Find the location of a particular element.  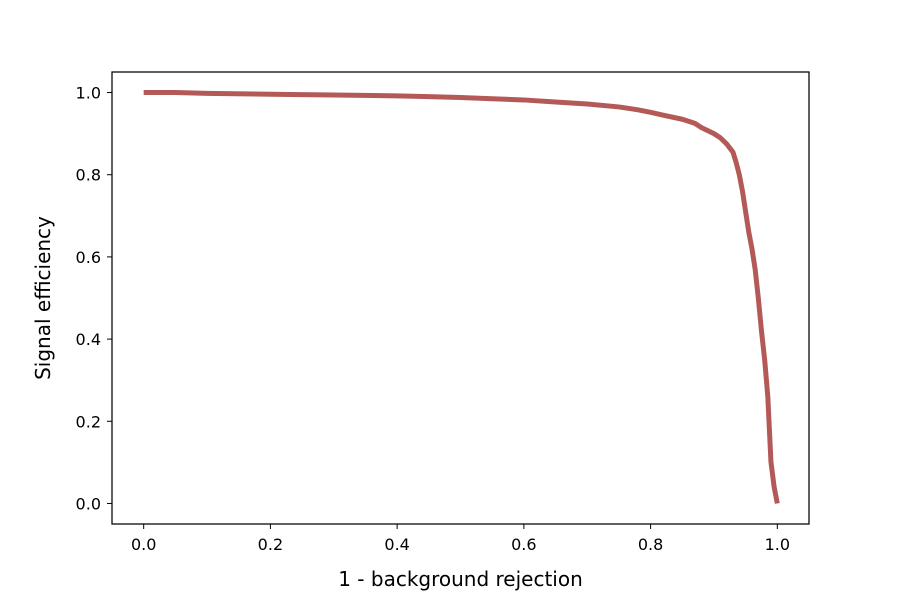

y-tick-label: 0.2 is located at coordinates (88, 421).